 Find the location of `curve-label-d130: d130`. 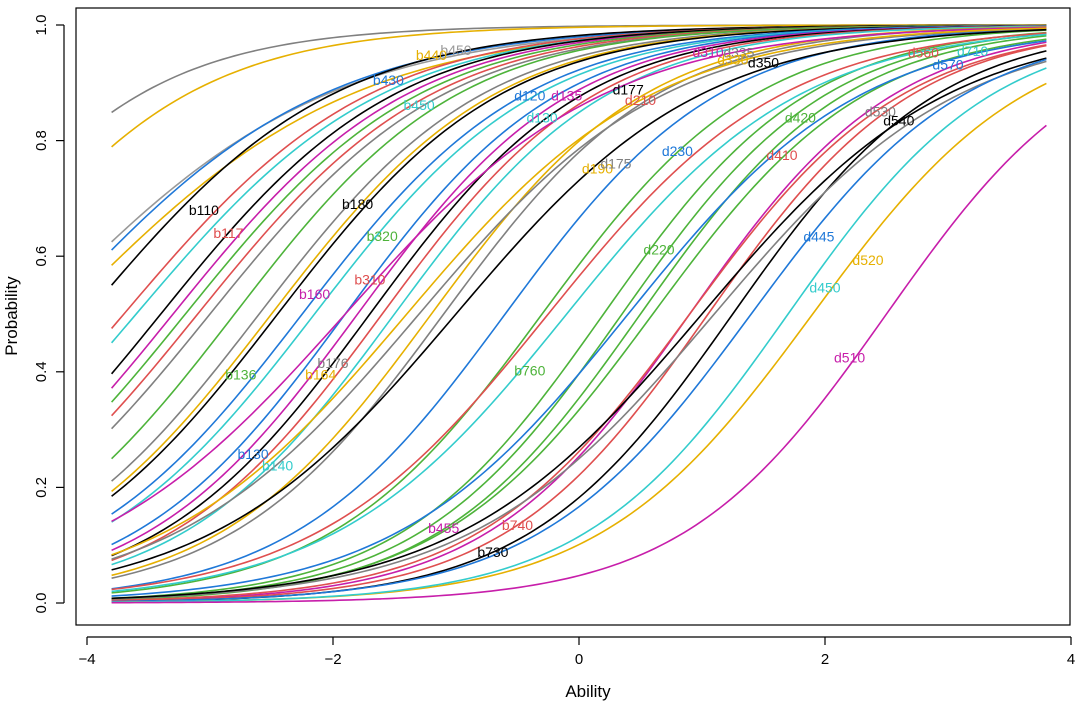

curve-label-d130: d130 is located at coordinates (542, 118).